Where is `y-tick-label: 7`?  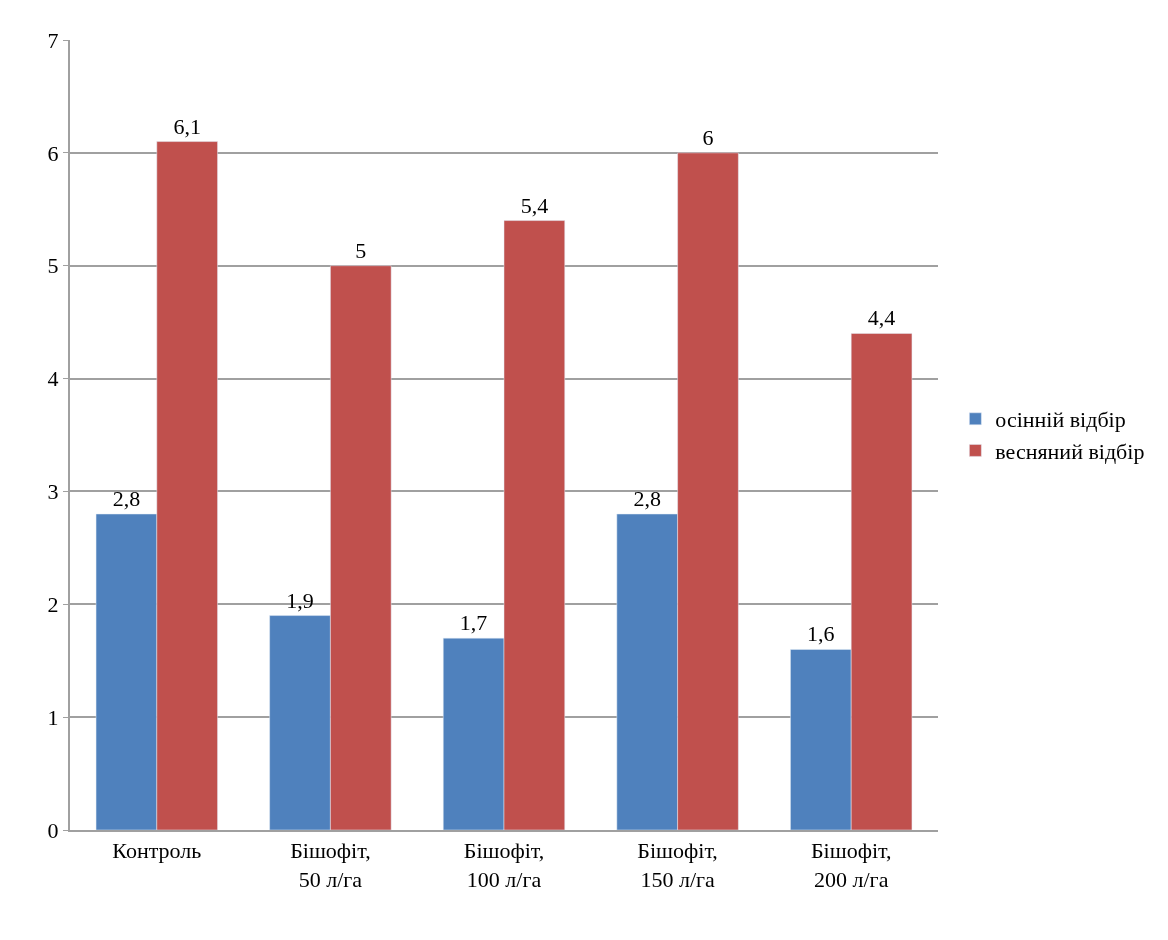 y-tick-label: 7 is located at coordinates (53, 40).